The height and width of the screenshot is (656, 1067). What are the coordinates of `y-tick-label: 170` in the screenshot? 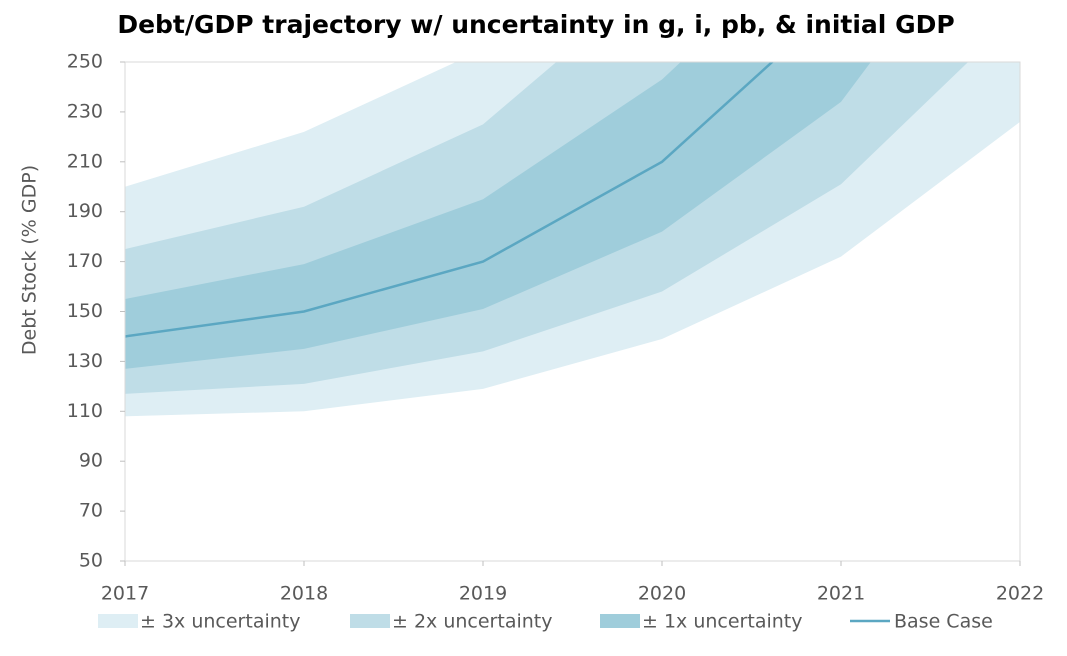 It's located at (85, 261).